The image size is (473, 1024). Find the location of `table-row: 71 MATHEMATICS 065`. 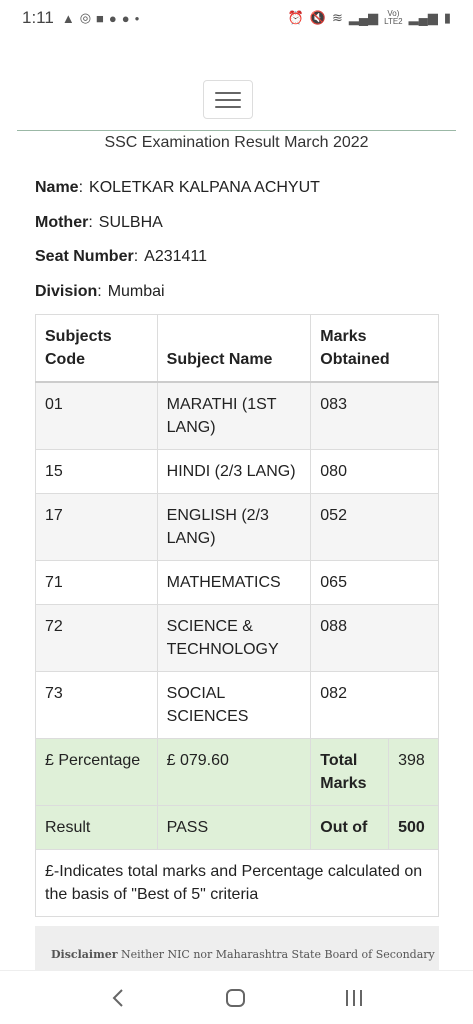

table-row: 71 MATHEMATICS 065 is located at coordinates (237, 582).